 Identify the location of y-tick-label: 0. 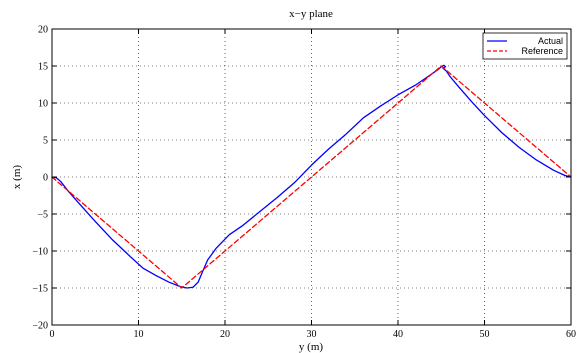
(45, 178).